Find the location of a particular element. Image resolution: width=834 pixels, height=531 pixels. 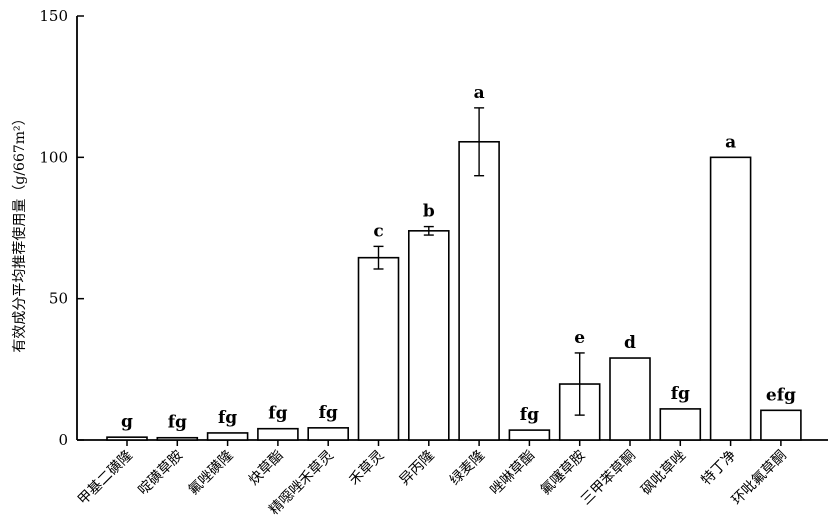

x-tick-label: 禾草灵 is located at coordinates (366, 468).